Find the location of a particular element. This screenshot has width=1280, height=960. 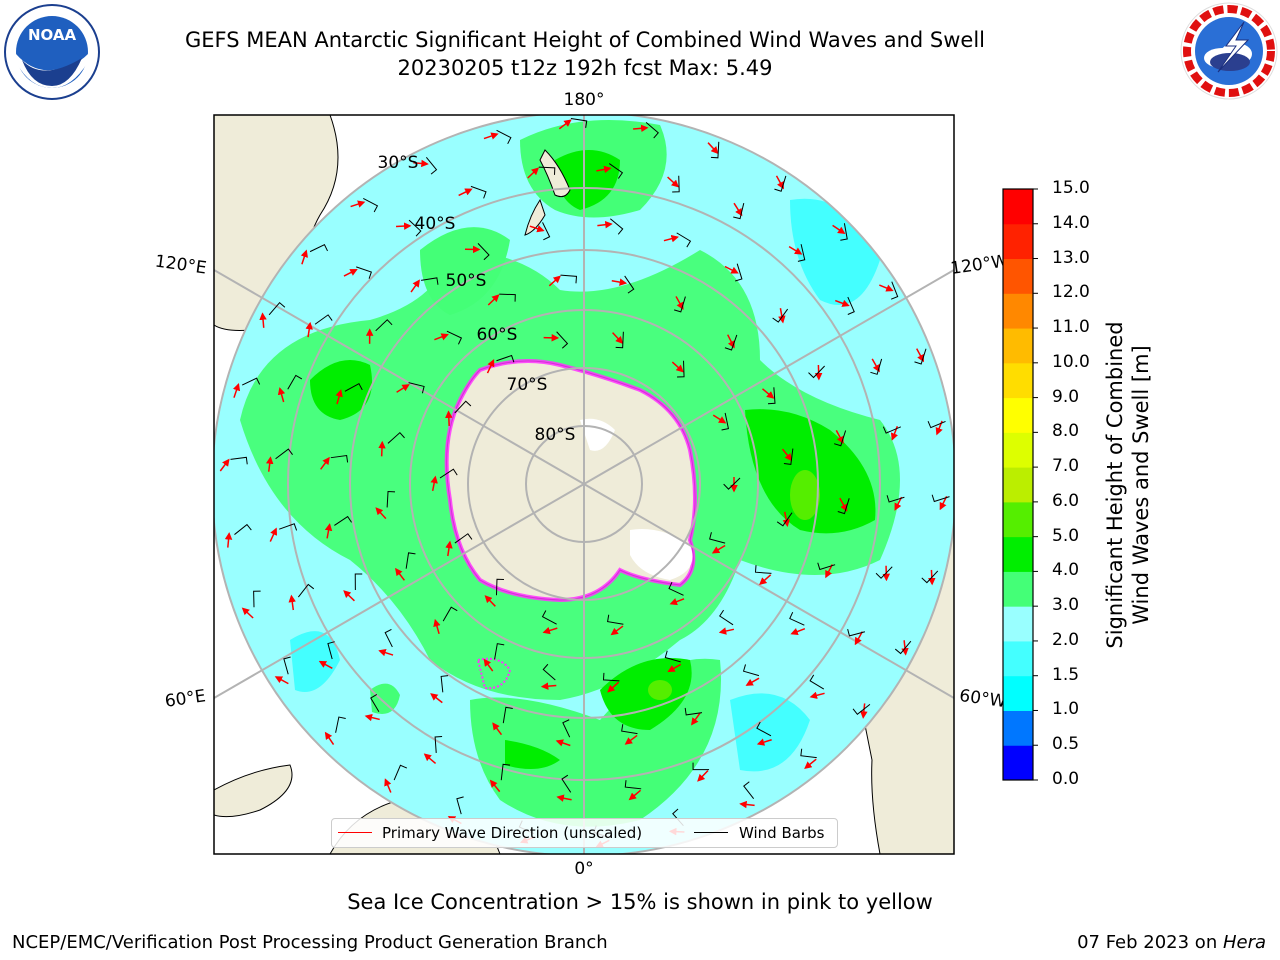

colorbar-tick-label: 13.0 is located at coordinates (1071, 257).